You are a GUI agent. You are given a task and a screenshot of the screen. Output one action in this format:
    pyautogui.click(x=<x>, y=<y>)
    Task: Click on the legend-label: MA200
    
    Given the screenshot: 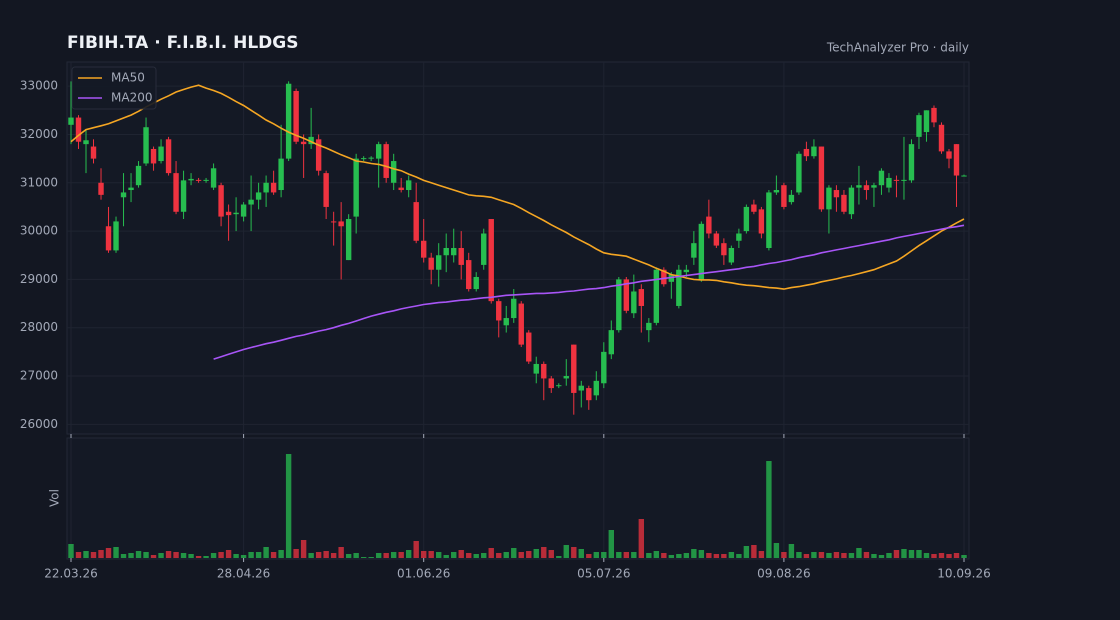 What is the action you would take?
    pyautogui.click(x=131, y=98)
    